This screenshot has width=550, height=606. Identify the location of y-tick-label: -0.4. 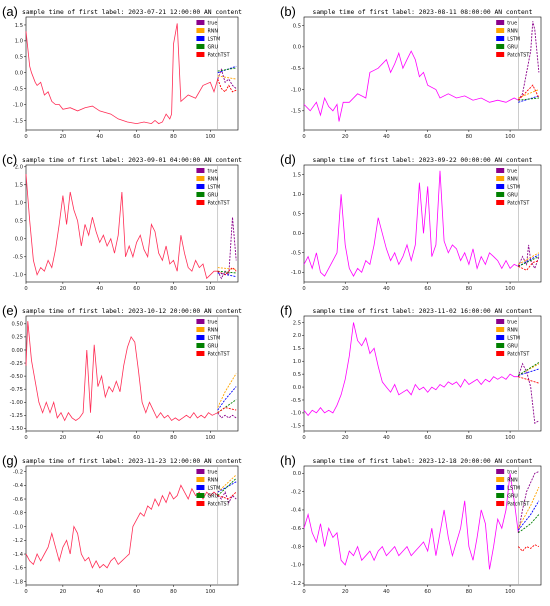
(296, 511).